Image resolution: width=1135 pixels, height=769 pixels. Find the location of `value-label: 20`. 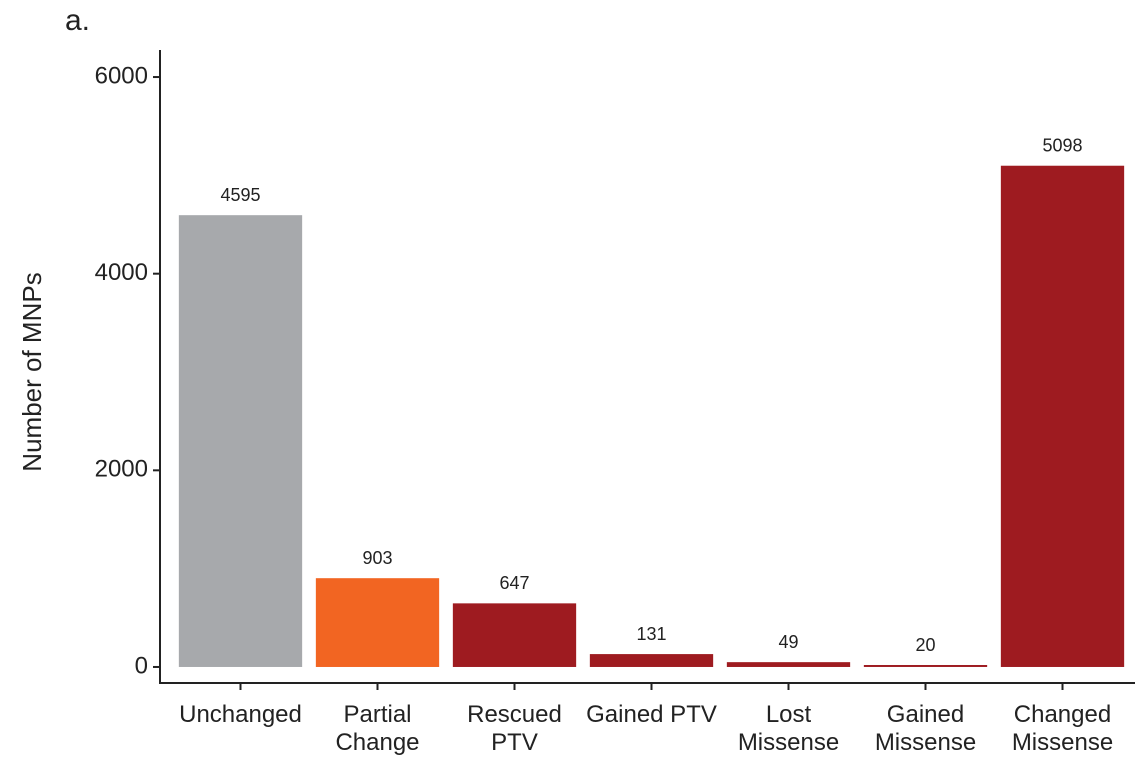

value-label: 20 is located at coordinates (925, 645).